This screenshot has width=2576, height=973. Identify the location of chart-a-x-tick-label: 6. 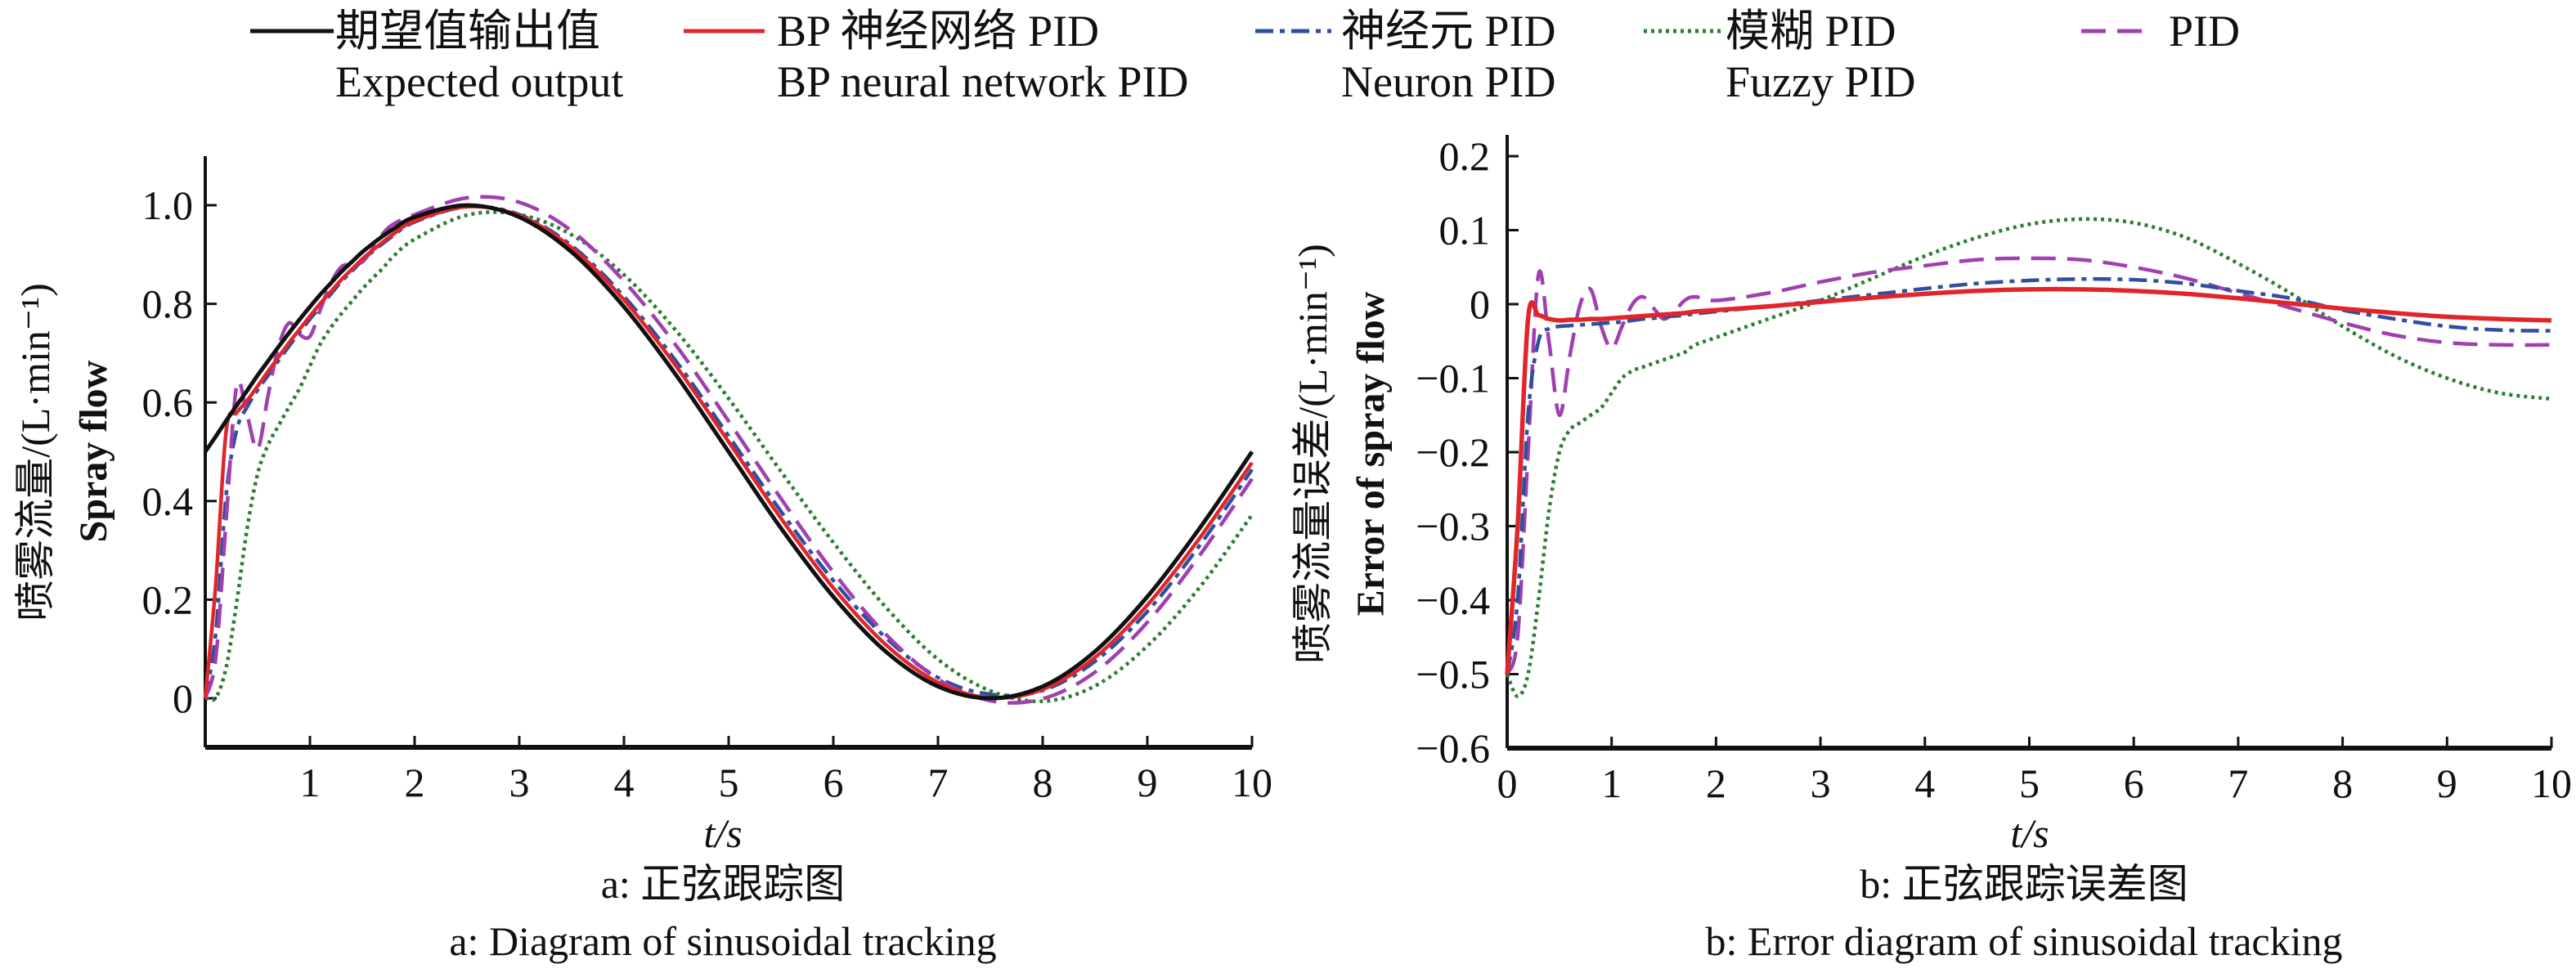
(834, 782).